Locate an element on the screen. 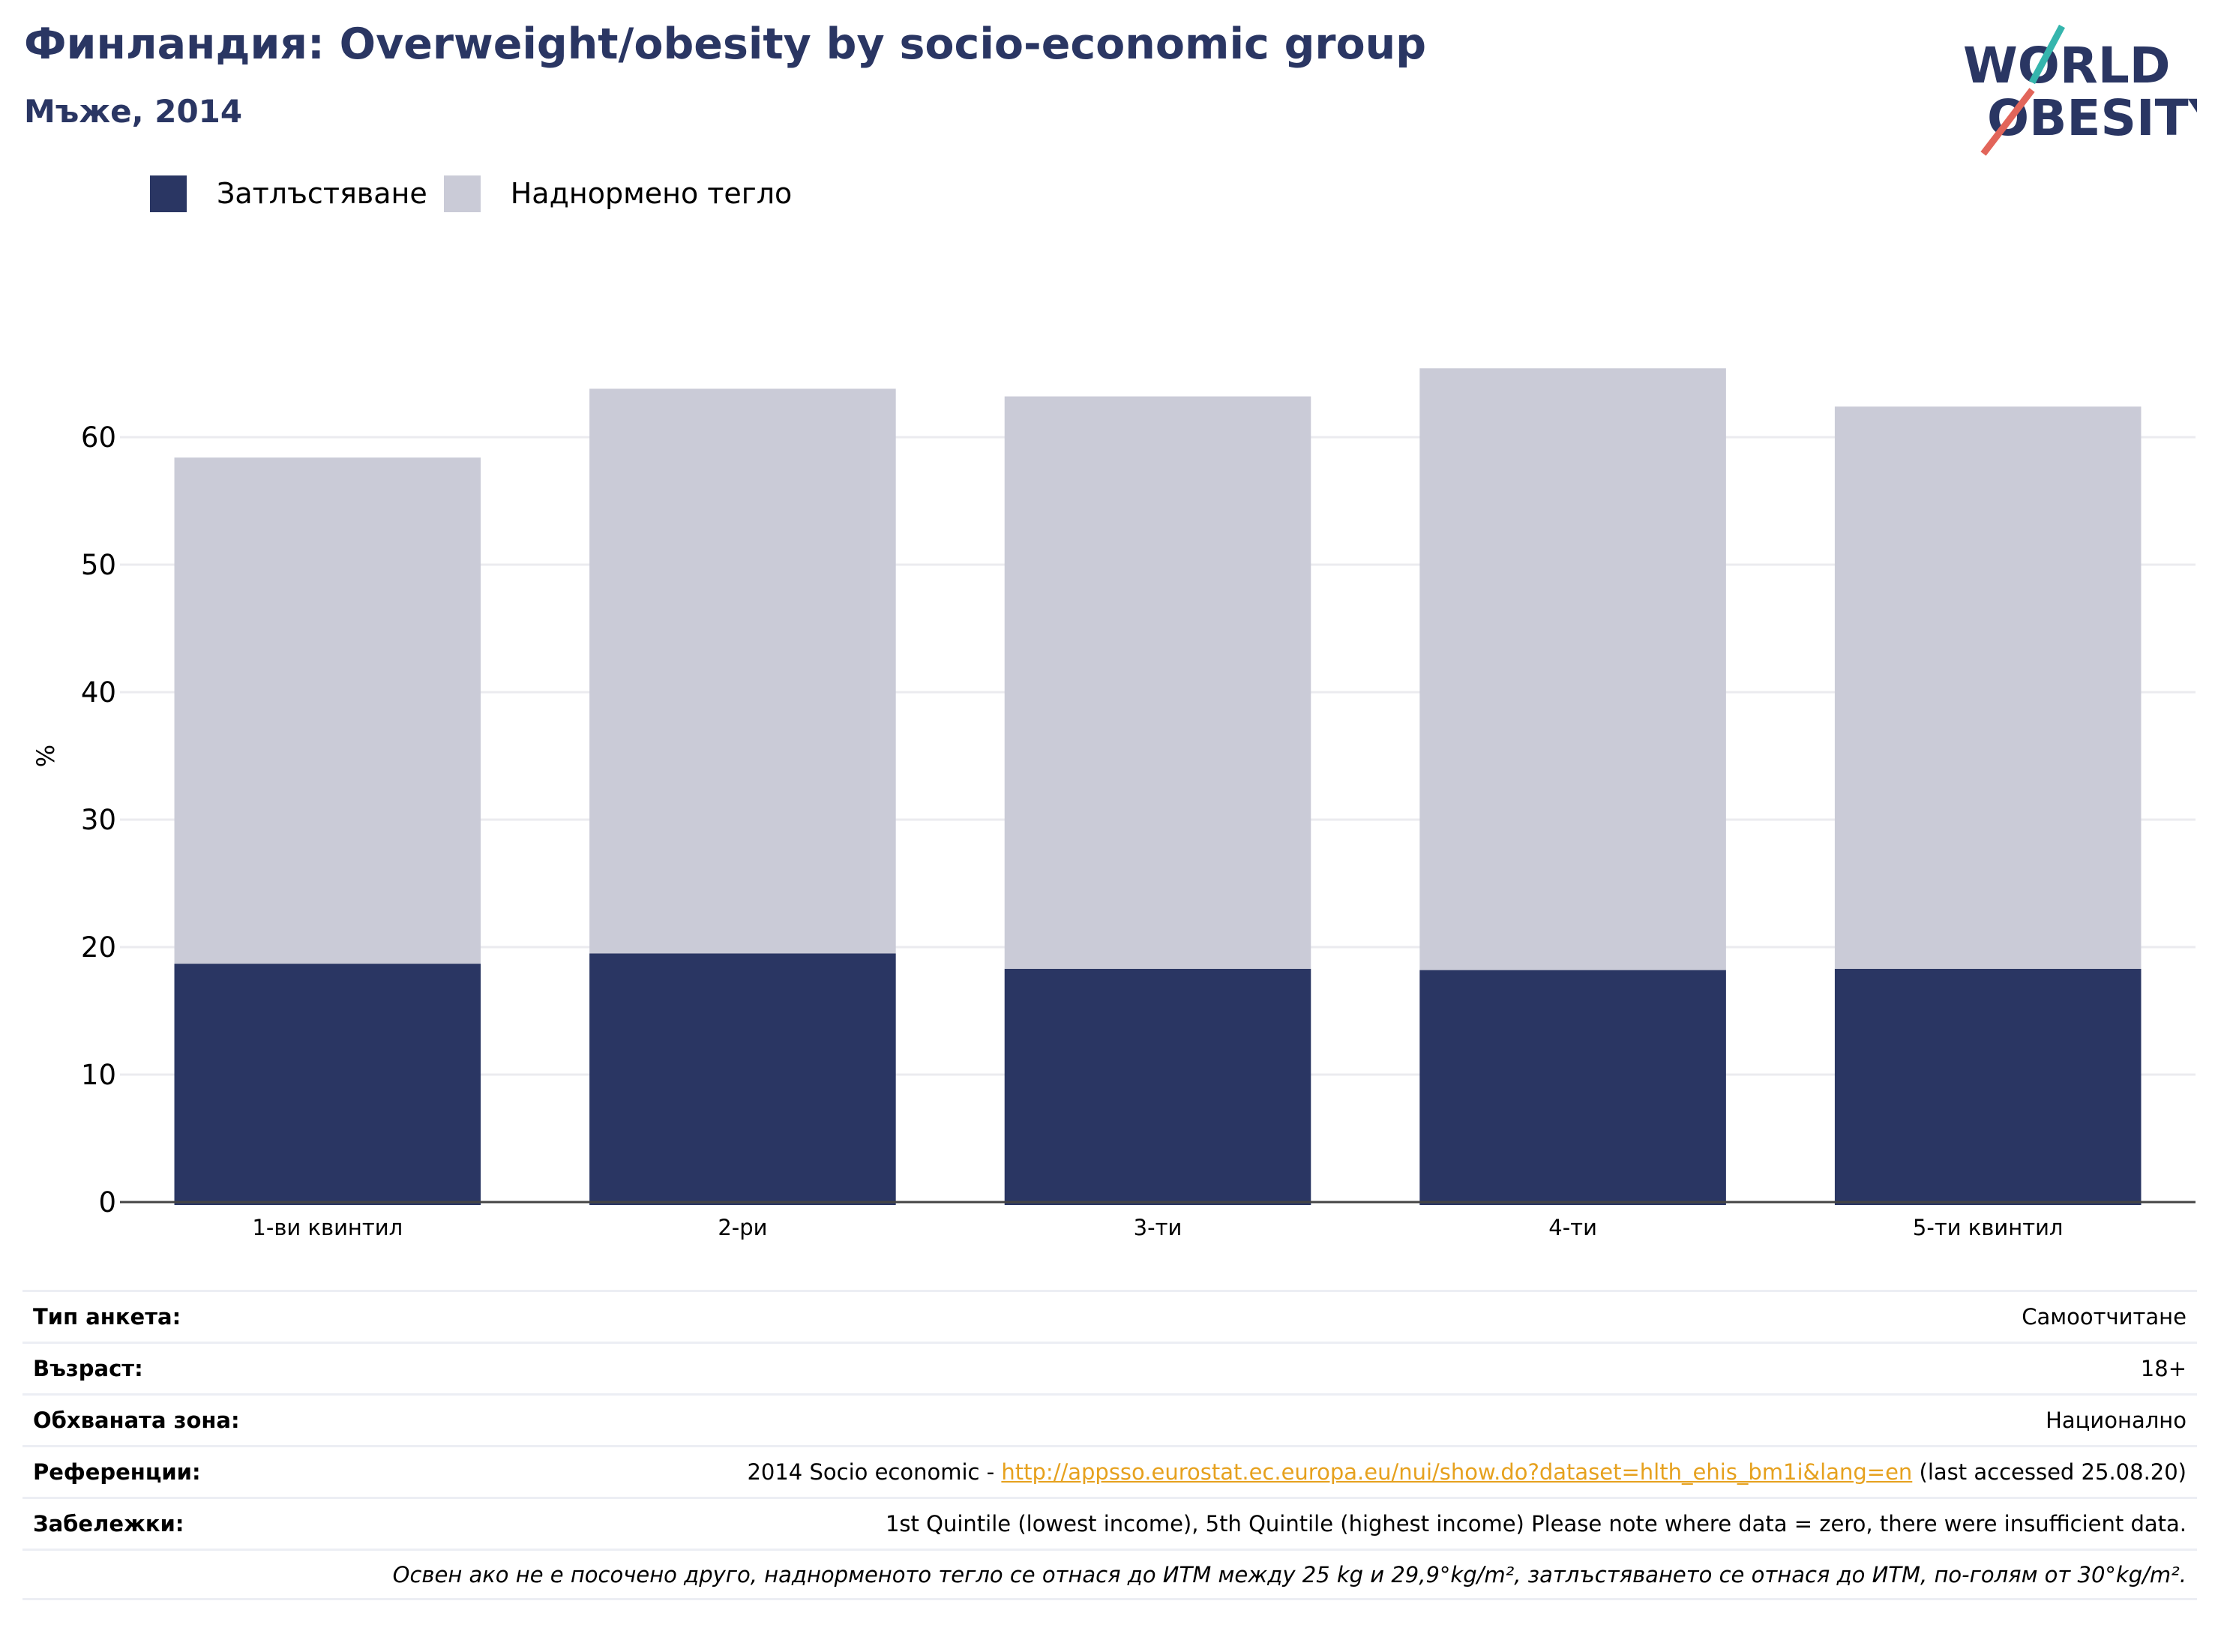 The width and height of the screenshot is (2218, 1652). y-tick-label: 60 is located at coordinates (98, 438).